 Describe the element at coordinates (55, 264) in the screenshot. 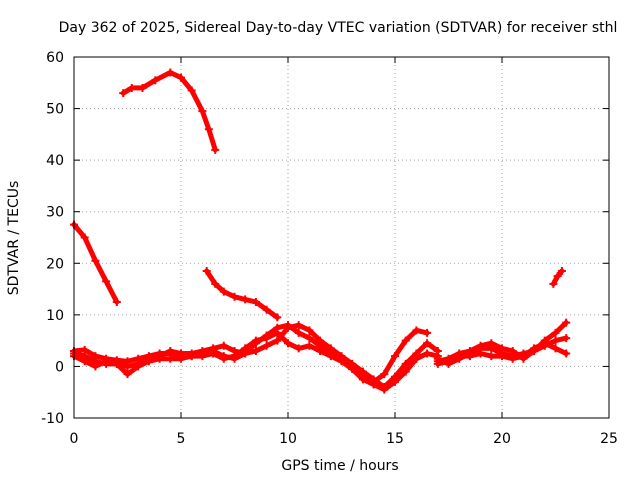

I see `y-tick-label: 20` at that location.